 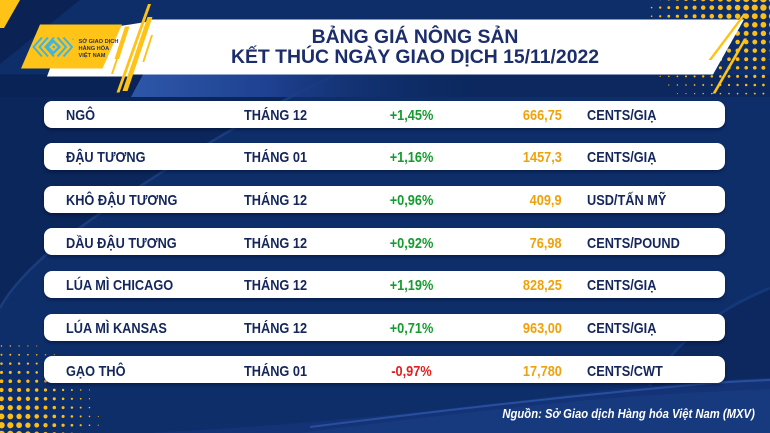 What do you see at coordinates (94, 48) in the screenshot?
I see `svg-text: HÀNG HÓA` at bounding box center [94, 48].